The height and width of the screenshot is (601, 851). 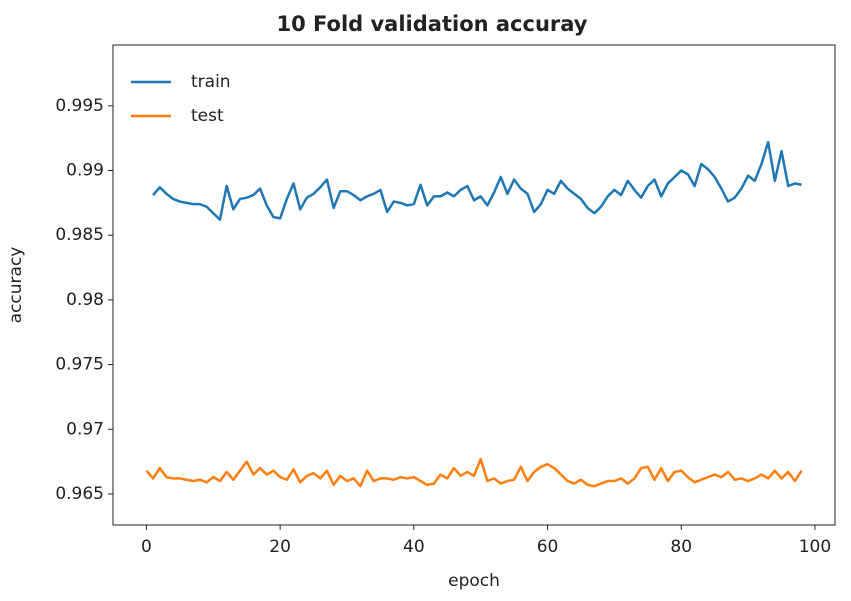 I want to click on y-tick-label: 0.975, so click(x=79, y=365).